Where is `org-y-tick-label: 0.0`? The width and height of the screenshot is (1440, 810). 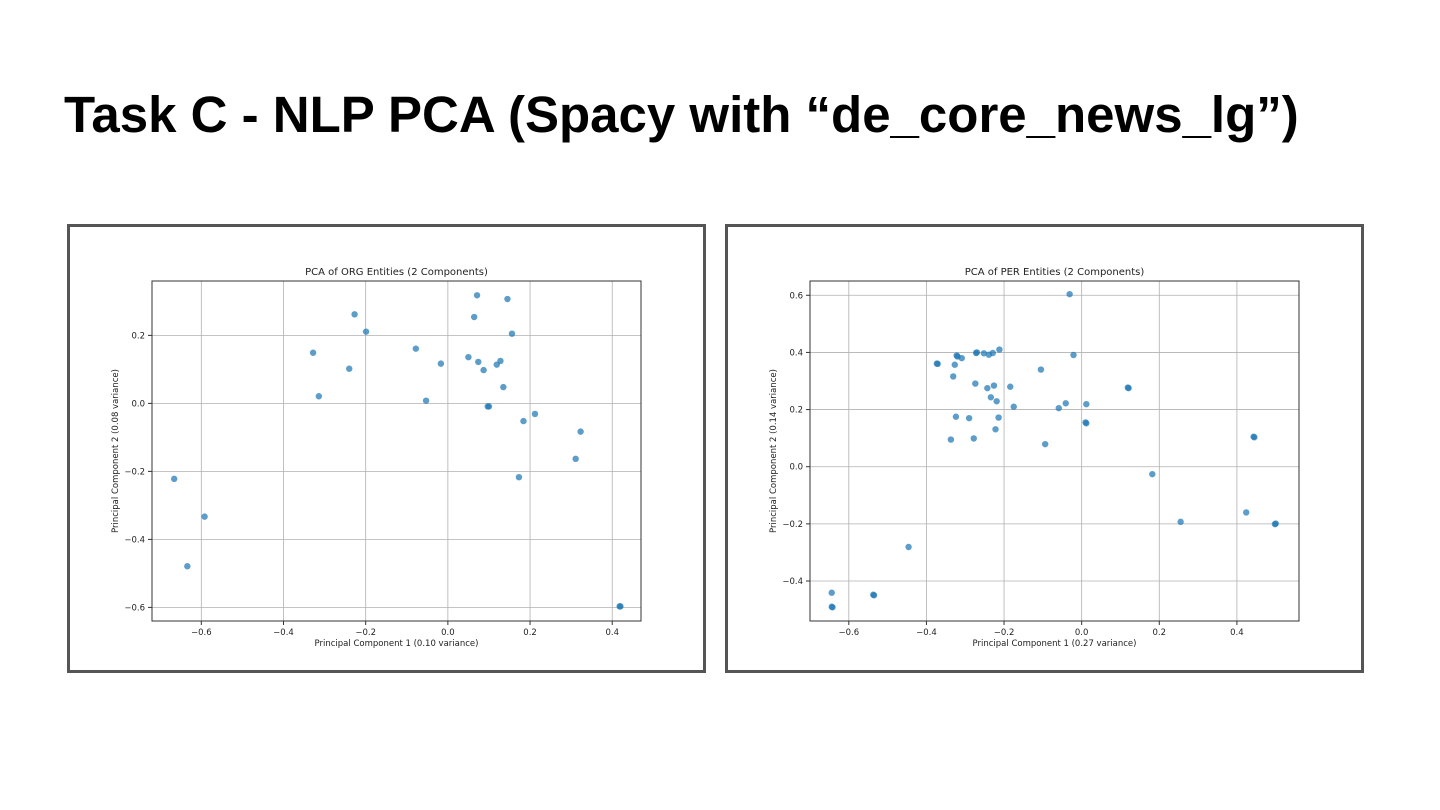 org-y-tick-label: 0.0 is located at coordinates (138, 404).